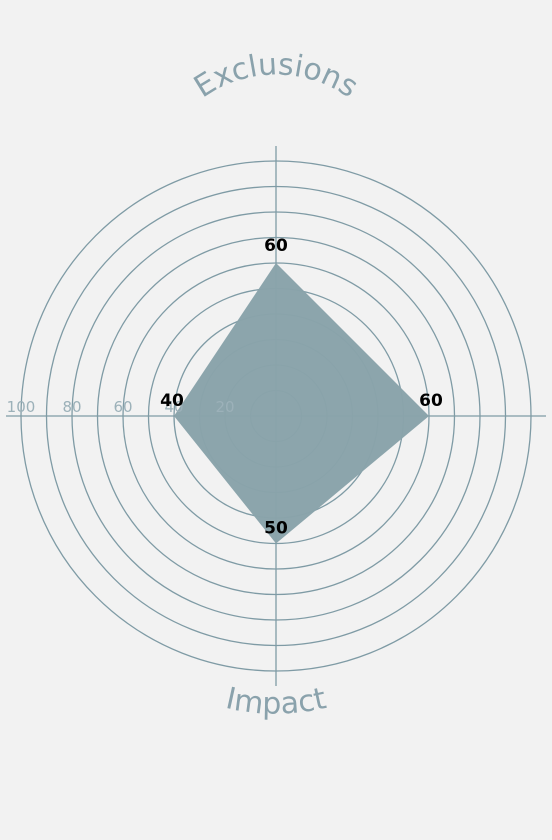  I want to click on axis-title-top-text: Exclusions, so click(276, 76).